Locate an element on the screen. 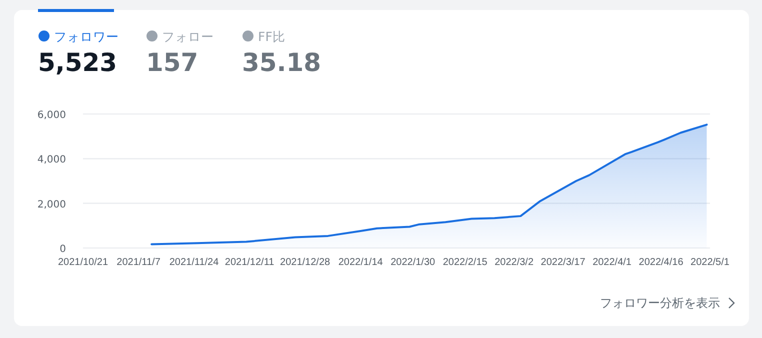 The image size is (762, 338). x-tick-label: 2022/2/15 is located at coordinates (465, 262).